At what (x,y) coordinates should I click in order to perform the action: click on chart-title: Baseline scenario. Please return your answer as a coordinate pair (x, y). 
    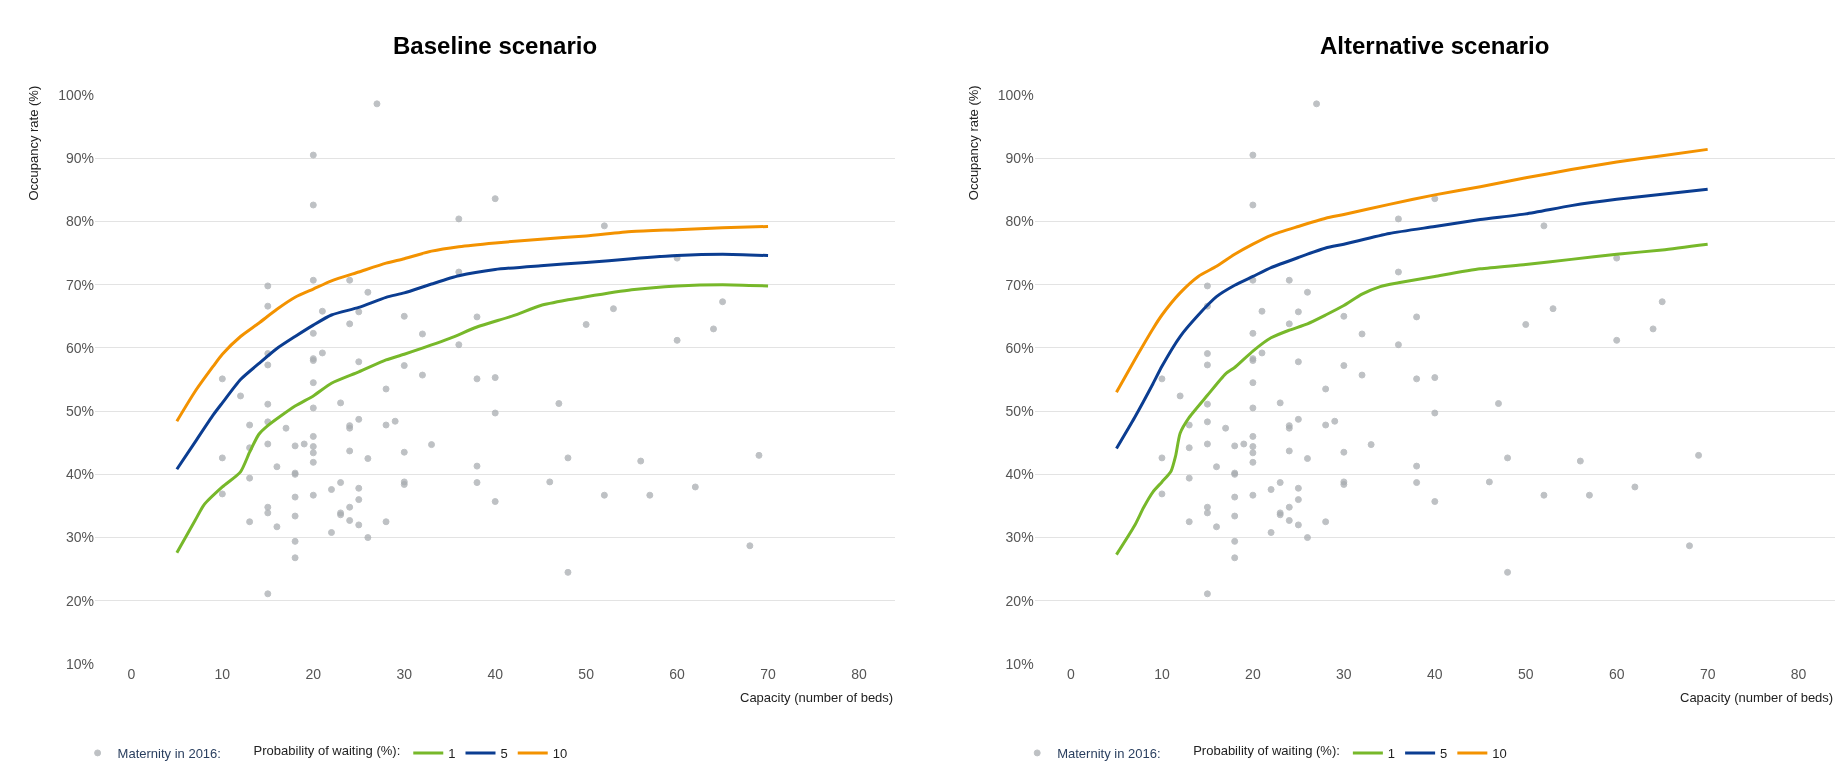
    Looking at the image, I should click on (495, 45).